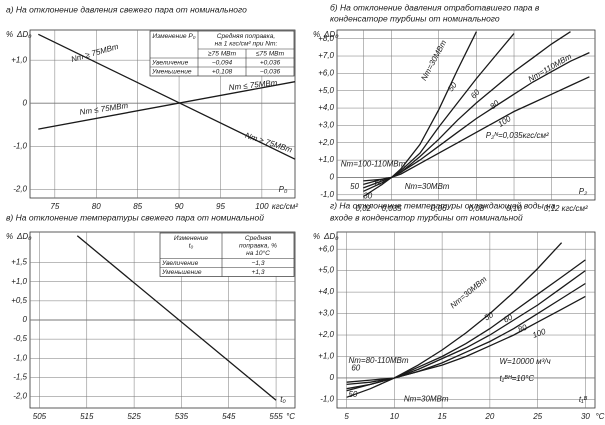  I want to click on table-header: на 1 кгс/см² при Nт:, so click(246, 43).